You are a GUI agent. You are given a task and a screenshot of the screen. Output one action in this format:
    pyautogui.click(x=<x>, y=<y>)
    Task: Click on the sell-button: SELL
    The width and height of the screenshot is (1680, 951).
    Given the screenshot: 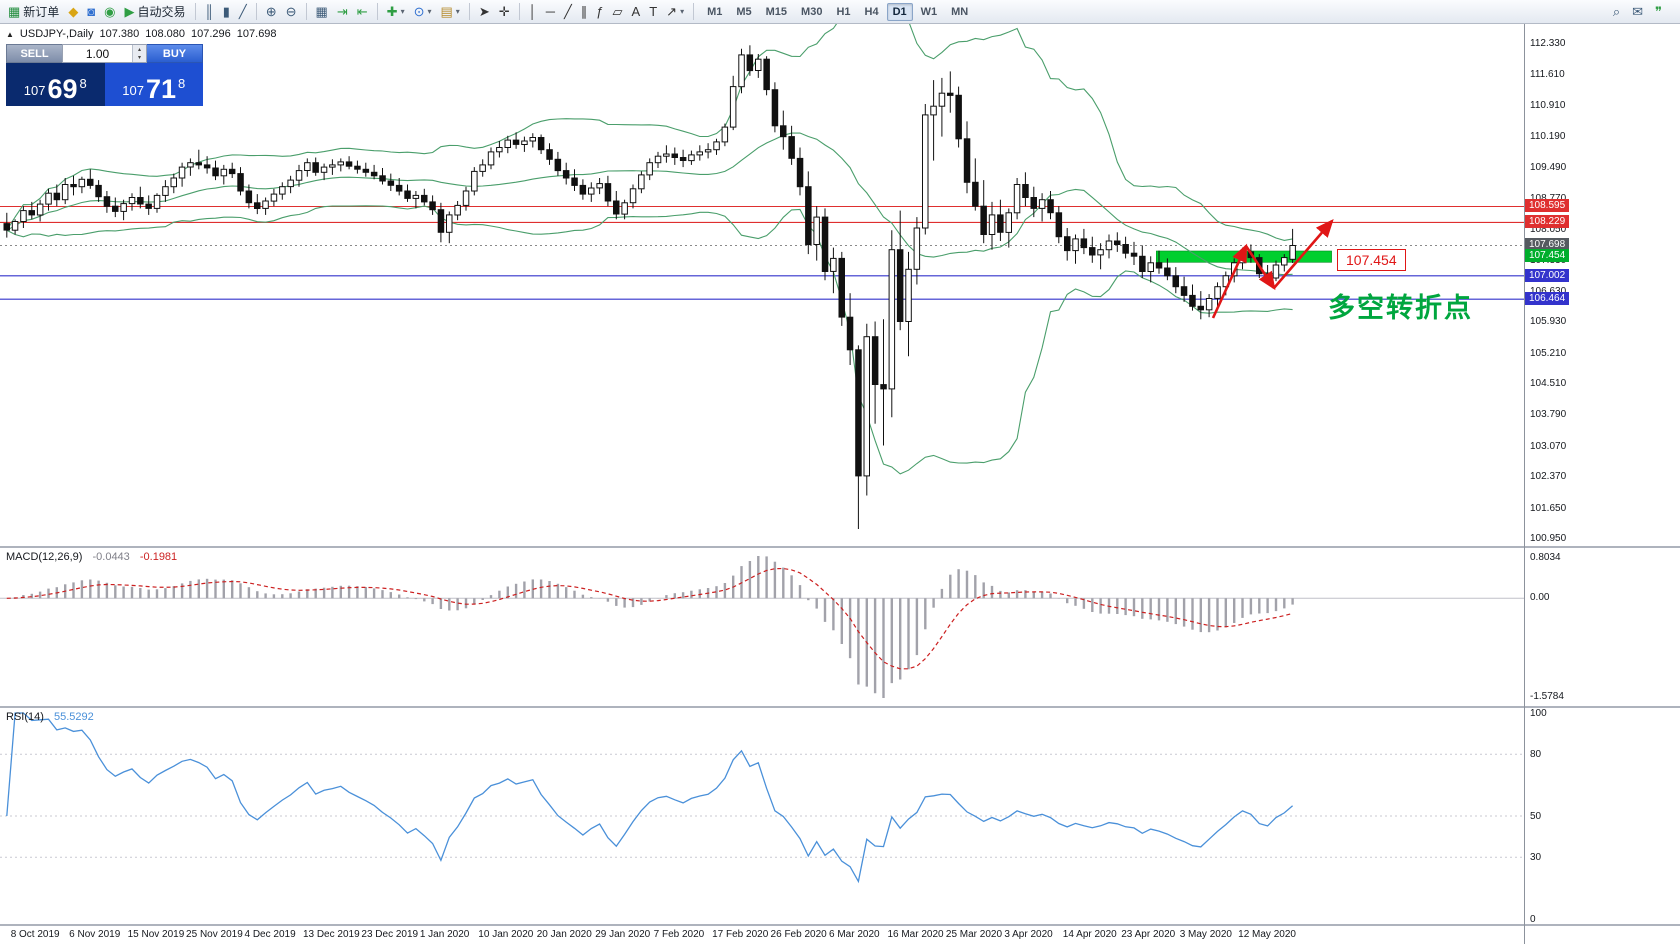 What is the action you would take?
    pyautogui.click(x=34, y=53)
    